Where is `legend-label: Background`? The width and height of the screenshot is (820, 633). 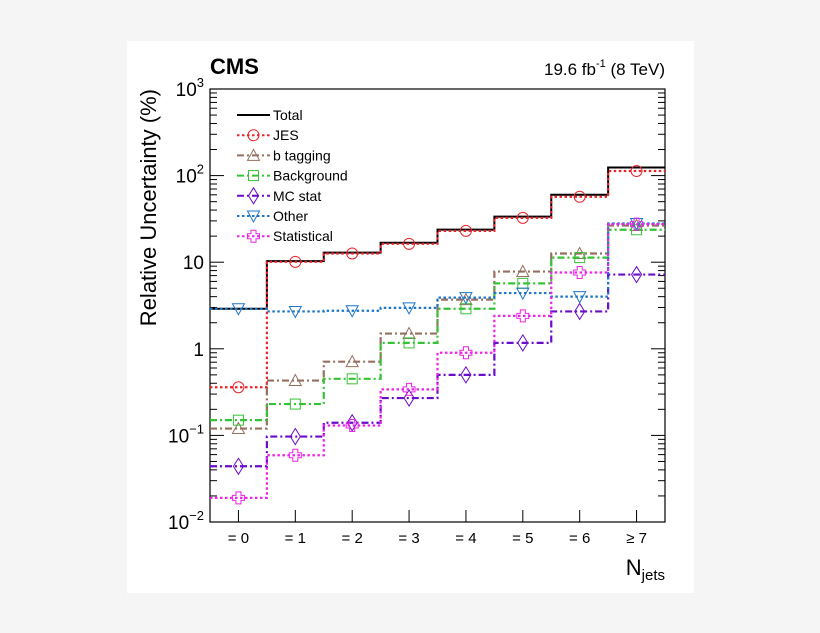 legend-label: Background is located at coordinates (310, 176).